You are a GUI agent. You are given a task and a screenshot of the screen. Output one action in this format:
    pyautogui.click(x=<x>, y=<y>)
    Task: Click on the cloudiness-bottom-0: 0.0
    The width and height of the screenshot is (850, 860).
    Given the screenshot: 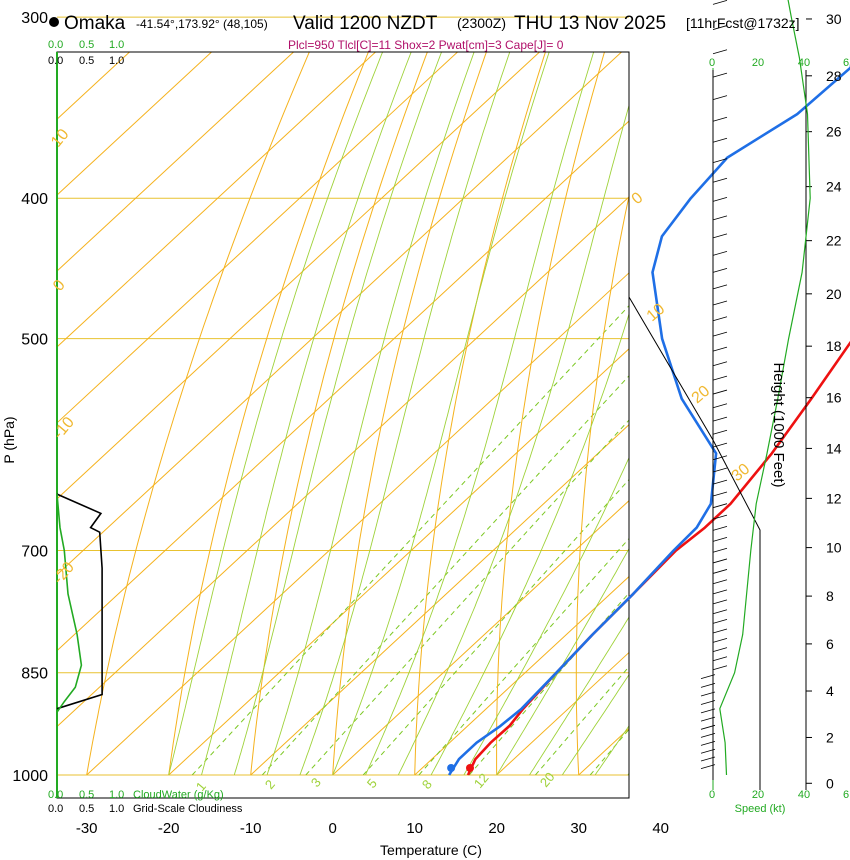 What is the action you would take?
    pyautogui.click(x=55, y=809)
    